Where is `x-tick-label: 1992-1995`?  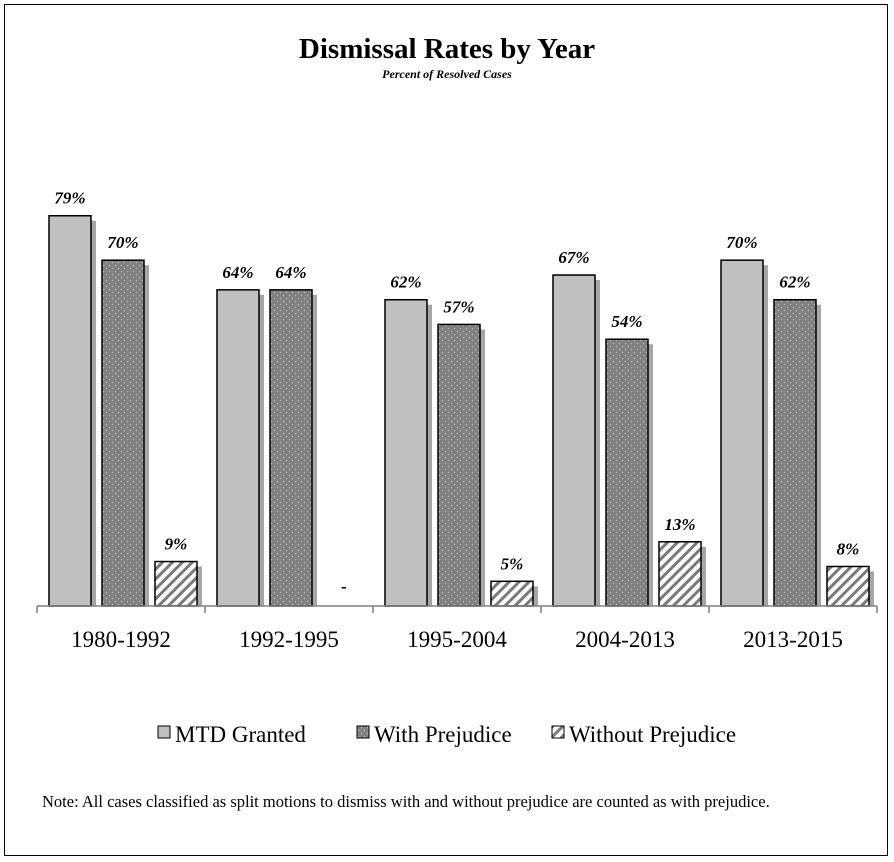 x-tick-label: 1992-1995 is located at coordinates (289, 639).